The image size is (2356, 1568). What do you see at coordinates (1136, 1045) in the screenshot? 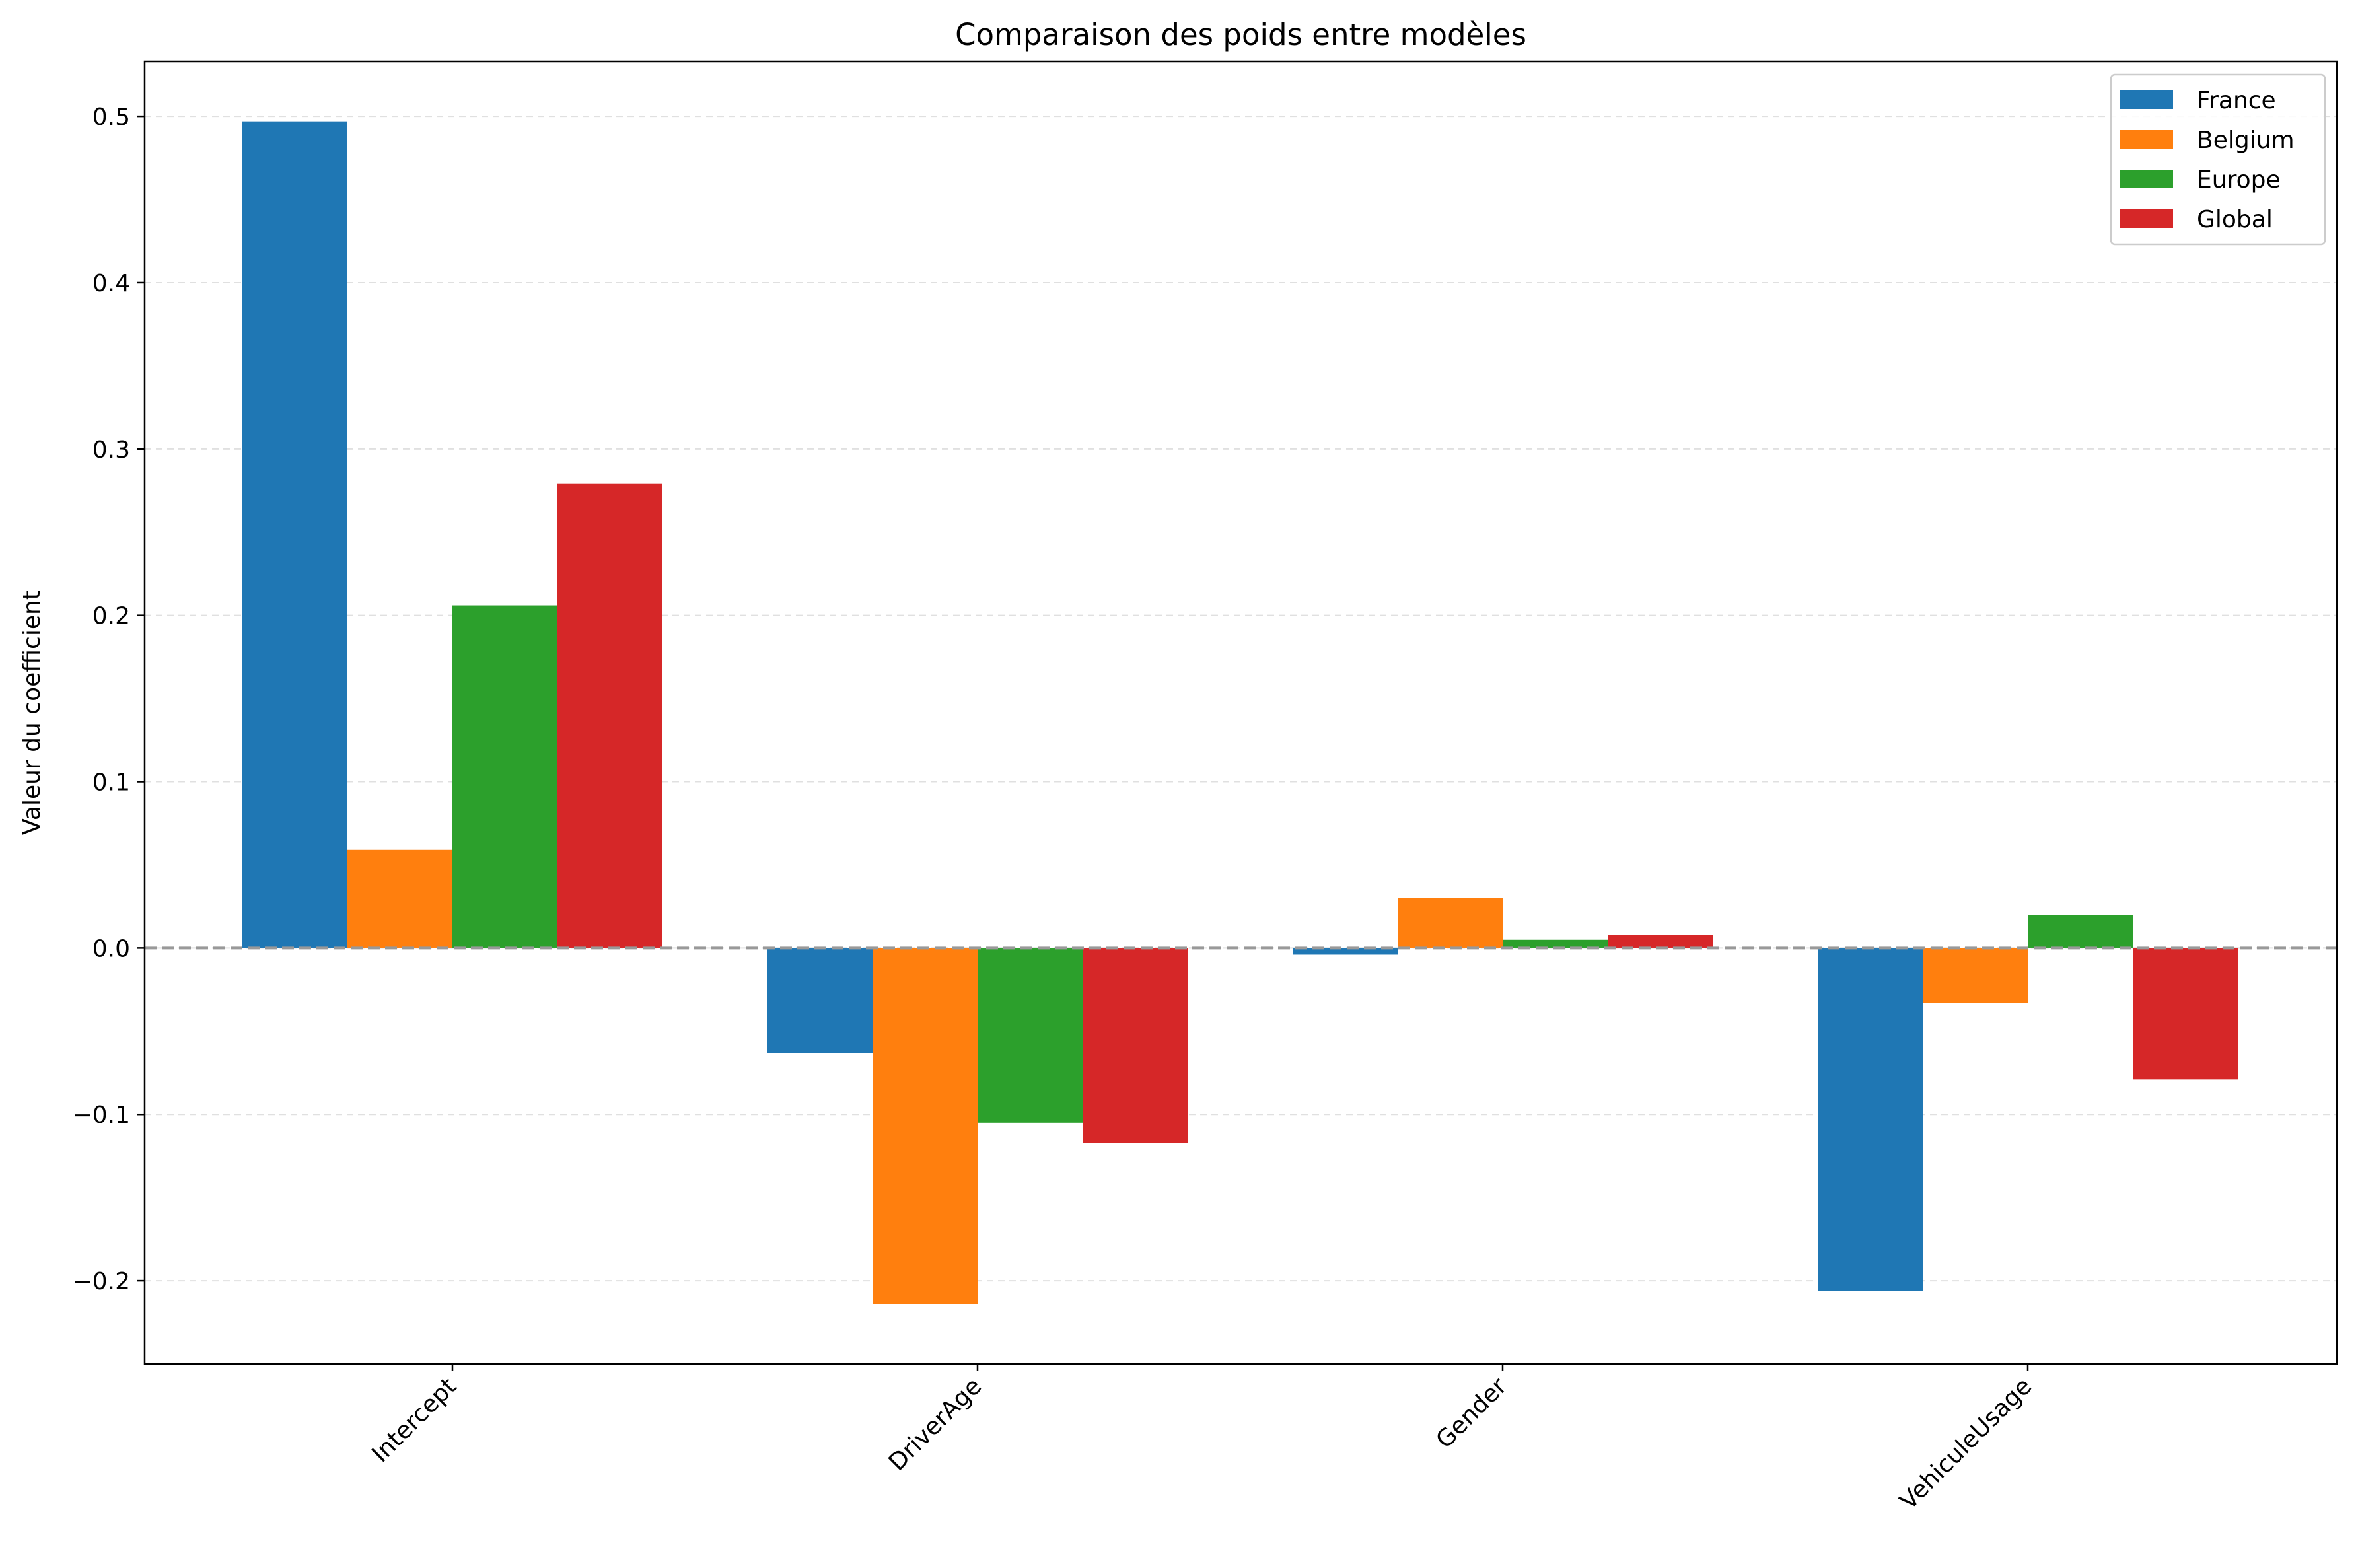
I see `bar-global-driverage` at bounding box center [1136, 1045].